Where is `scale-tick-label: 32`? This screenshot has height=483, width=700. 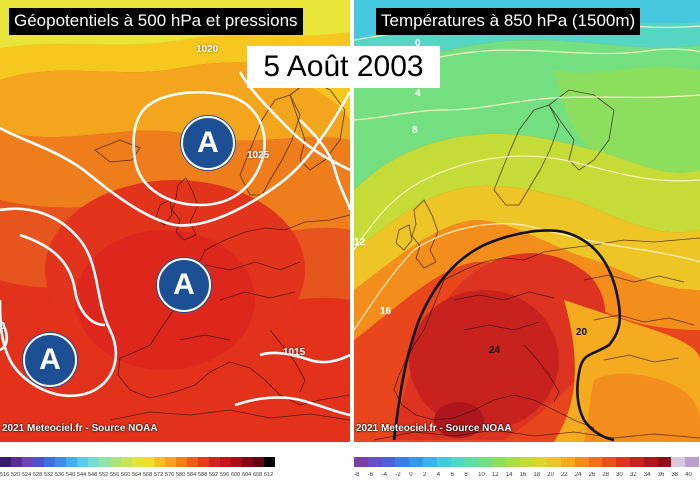
scale-tick-label: 32 is located at coordinates (633, 475).